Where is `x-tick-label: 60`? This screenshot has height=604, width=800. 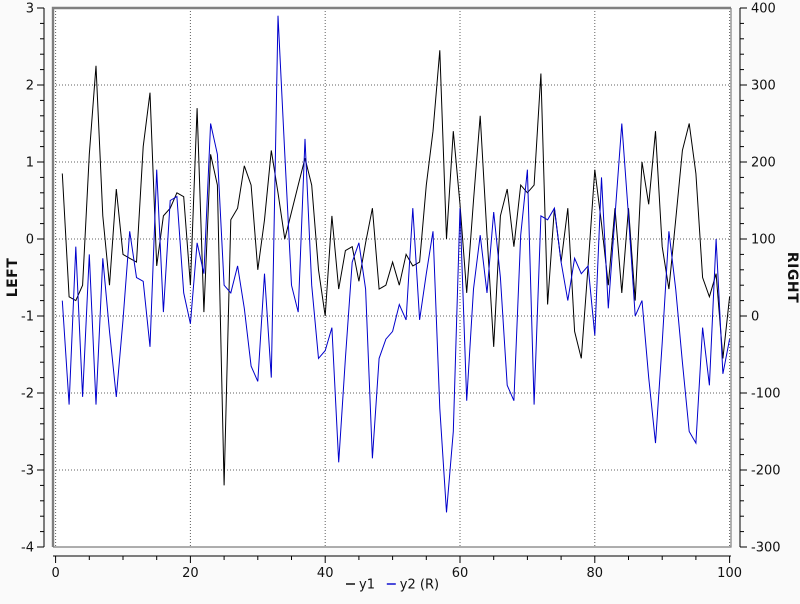 x-tick-label: 60 is located at coordinates (460, 573).